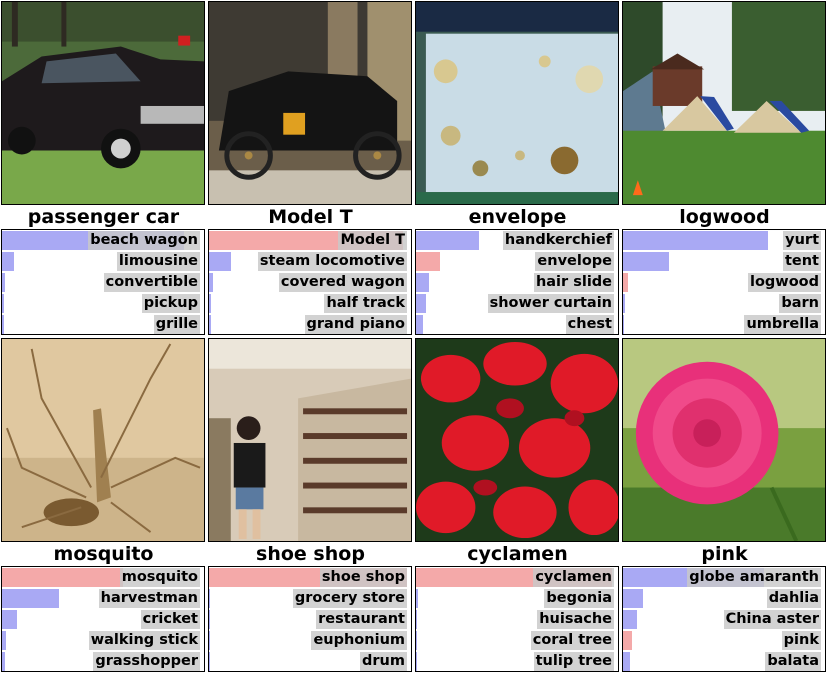 The width and height of the screenshot is (828, 674). Describe the element at coordinates (579, 598) in the screenshot. I see `prediction-label: begonia` at that location.